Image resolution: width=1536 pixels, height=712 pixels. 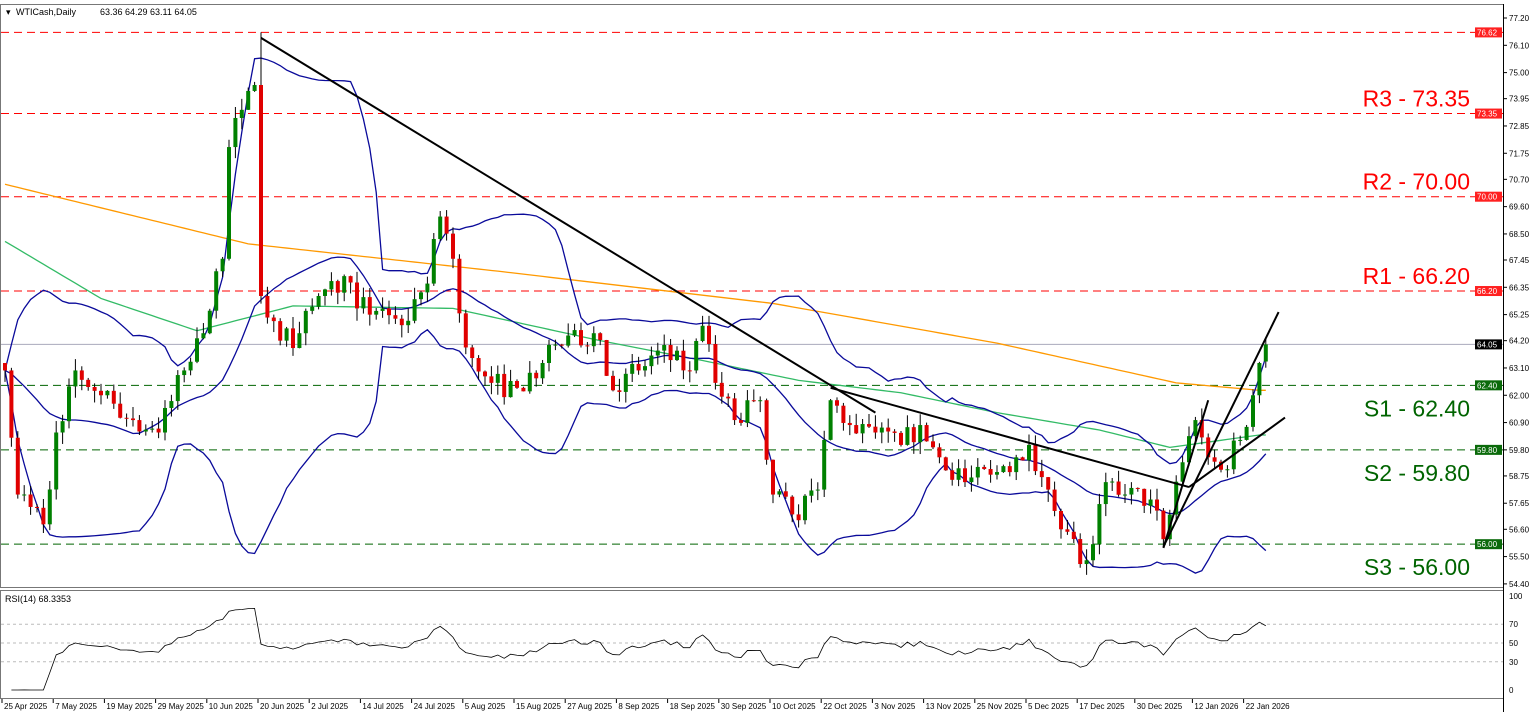 What do you see at coordinates (1488, 344) in the screenshot?
I see `current-price-tag-bg` at bounding box center [1488, 344].